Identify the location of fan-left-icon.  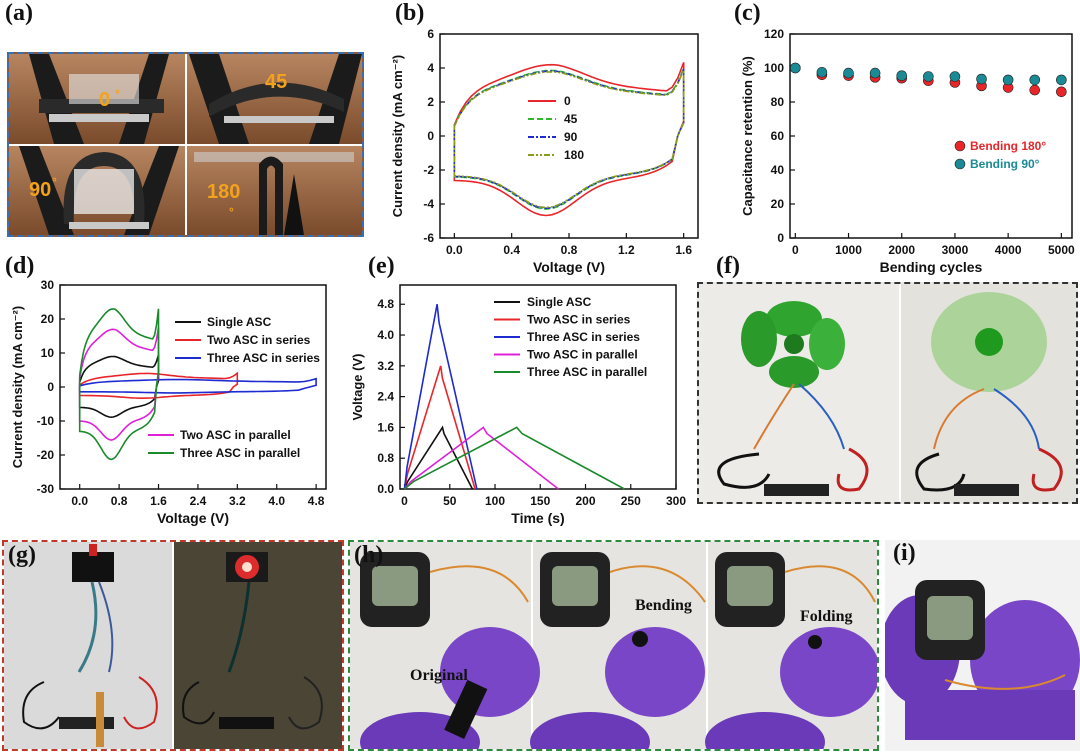
(793, 344).